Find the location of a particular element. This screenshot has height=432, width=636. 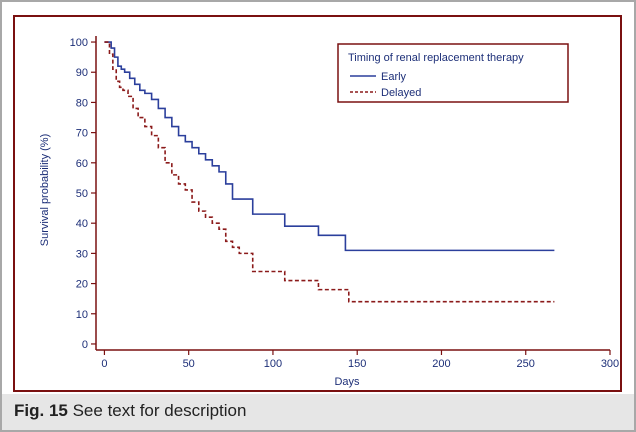

x-axis-title: Days is located at coordinates (347, 382).